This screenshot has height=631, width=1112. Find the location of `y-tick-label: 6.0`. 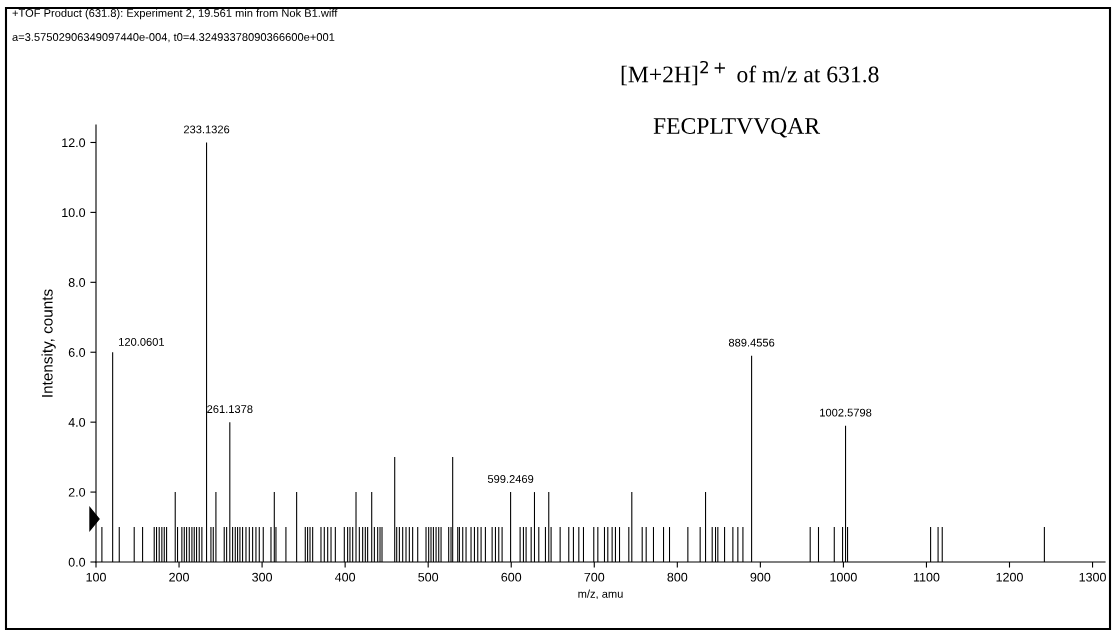

y-tick-label: 6.0 is located at coordinates (77, 352).